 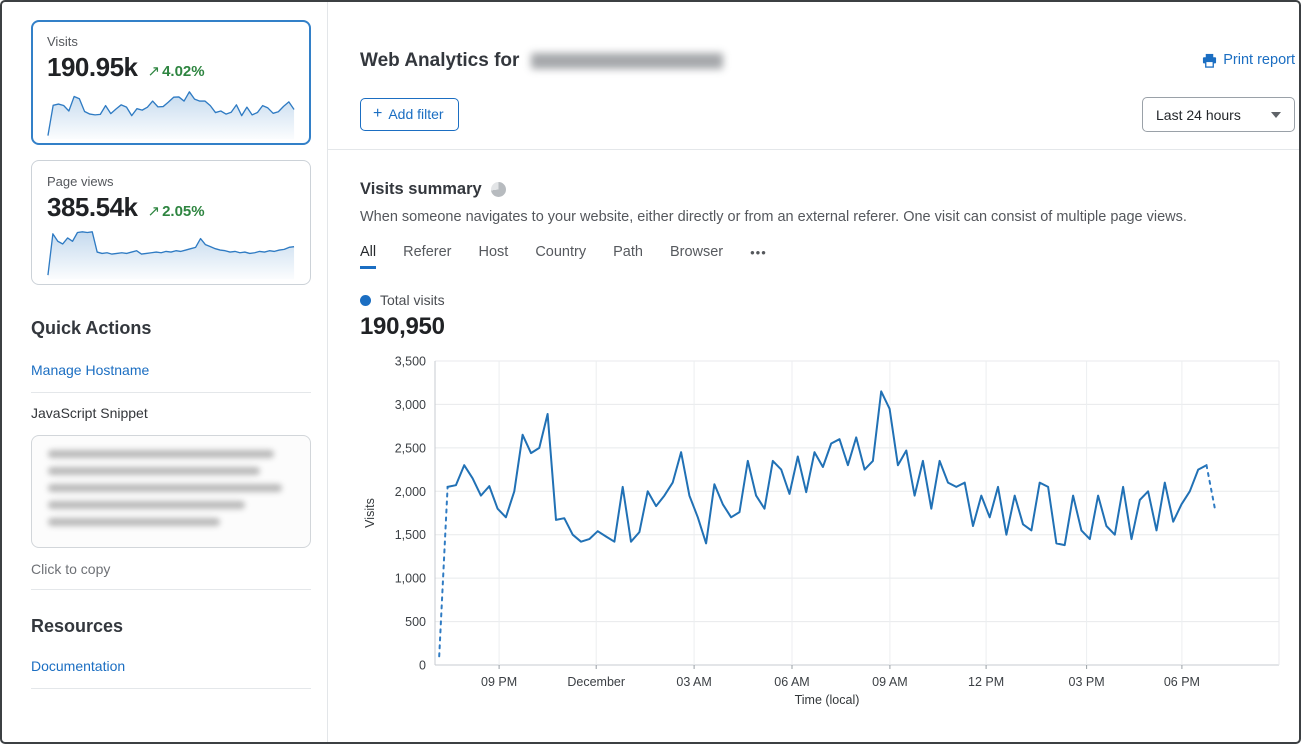 I want to click on visits-card-value: 190.95k, so click(x=92, y=67).